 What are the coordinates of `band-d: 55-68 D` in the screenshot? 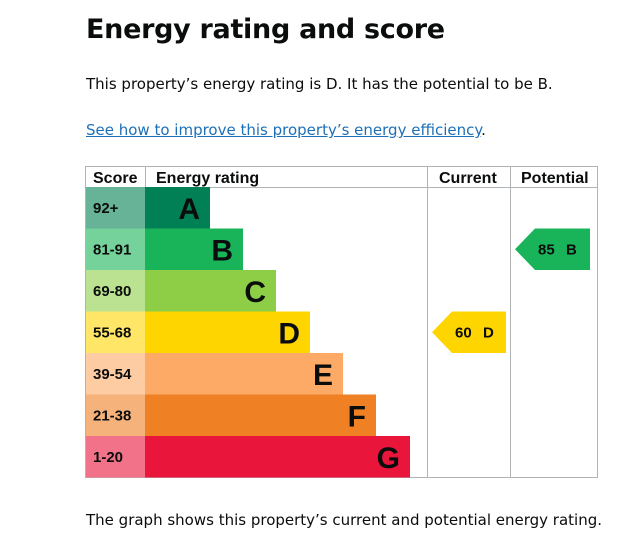 It's located at (198, 332).